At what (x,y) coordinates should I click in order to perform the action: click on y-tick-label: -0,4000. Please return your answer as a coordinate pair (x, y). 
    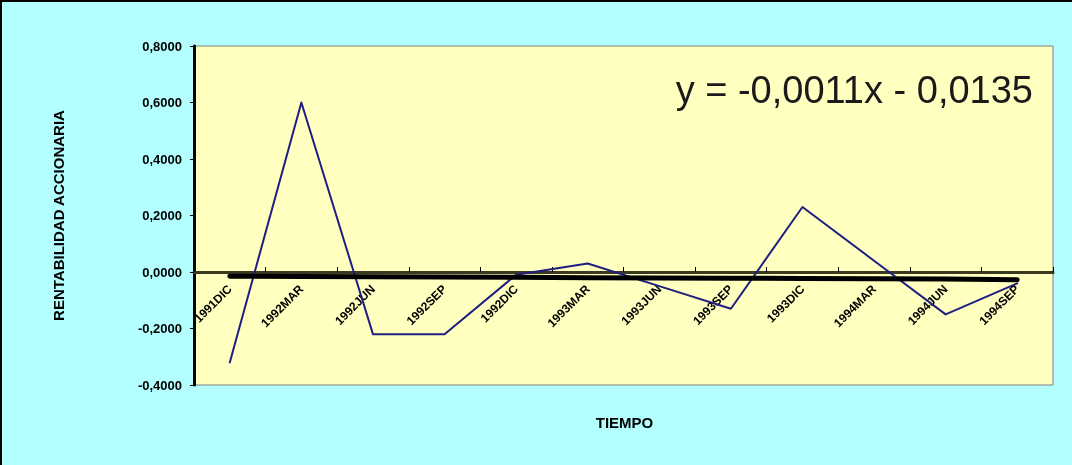
    Looking at the image, I should click on (159, 385).